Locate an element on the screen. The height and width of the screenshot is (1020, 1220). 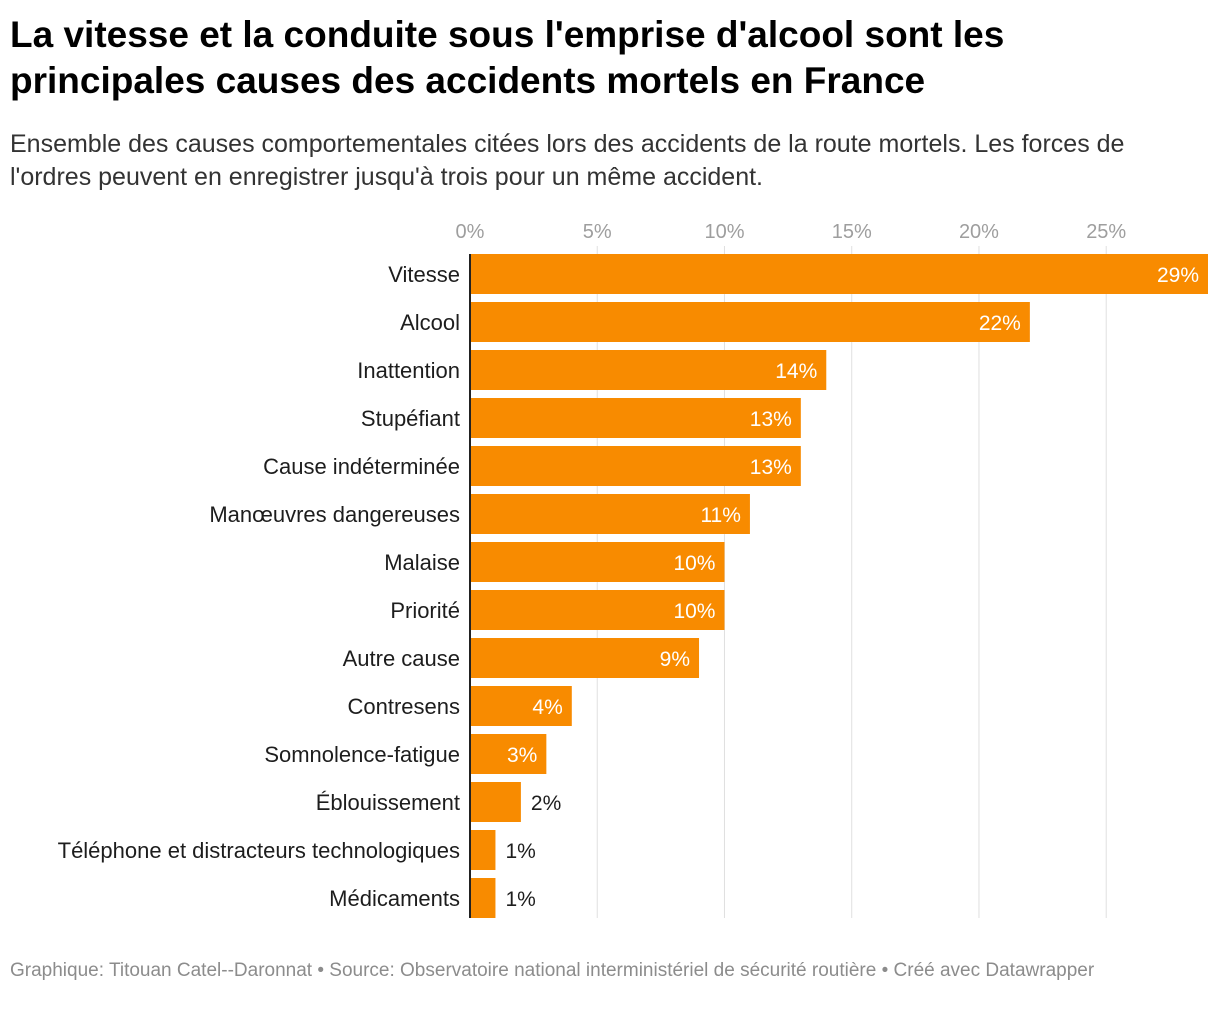
category-label: Contresens is located at coordinates (403, 706).